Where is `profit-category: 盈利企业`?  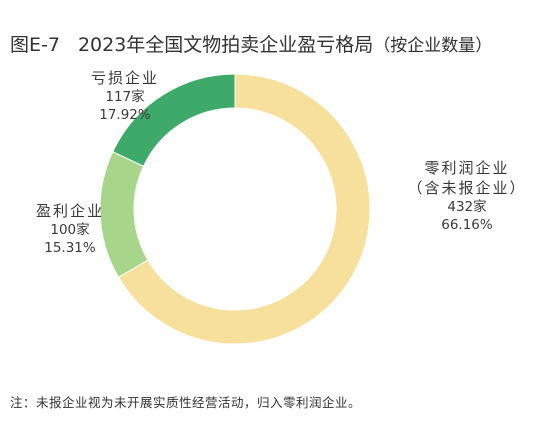
profit-category: 盈利企业 is located at coordinates (69, 211).